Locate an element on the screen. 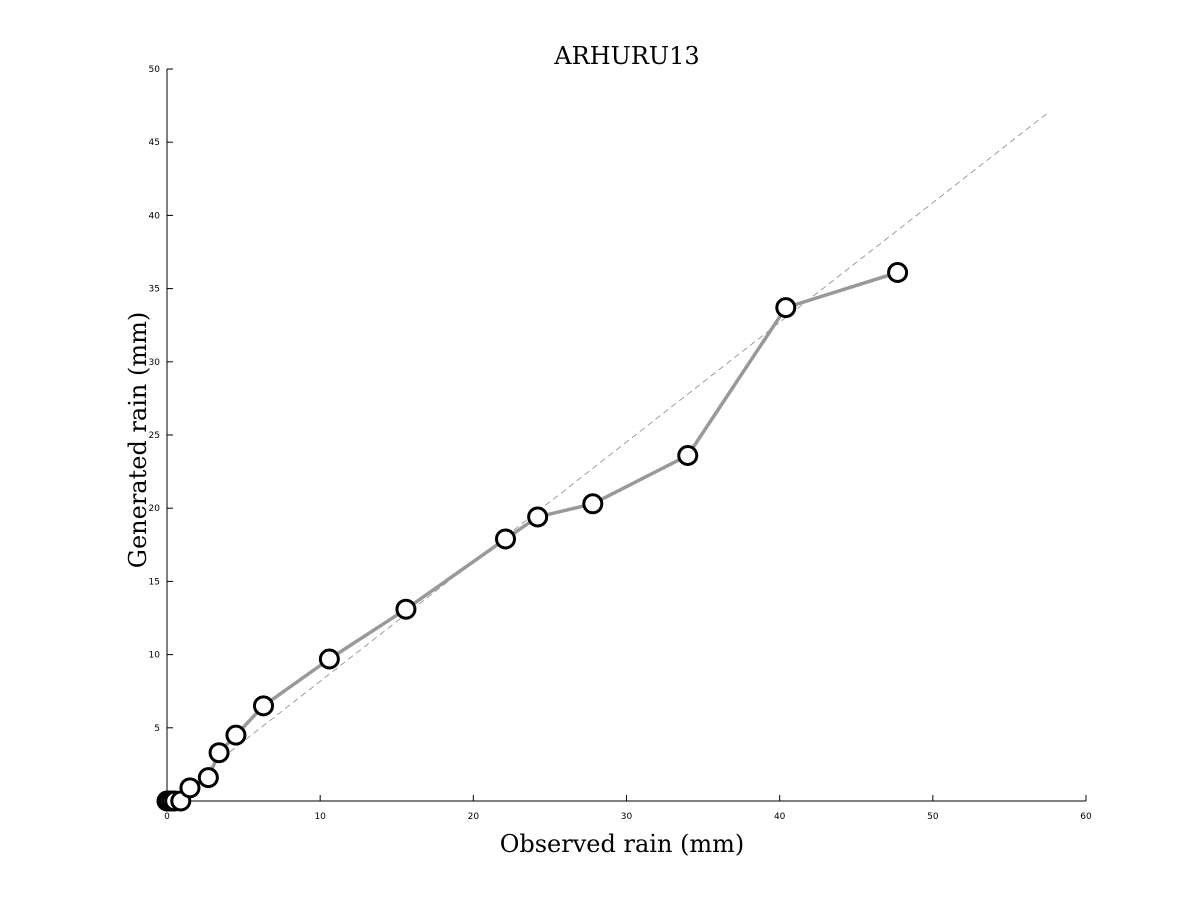  x-ticks: 0 10 20 30 40 50 60 is located at coordinates (628, 808).